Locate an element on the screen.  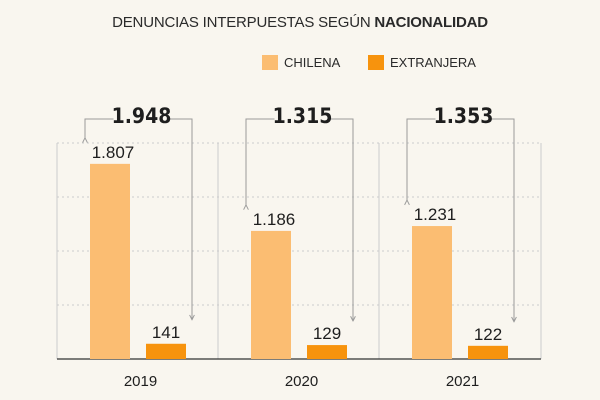
x-tick-label-2020: 2020 is located at coordinates (301, 381).